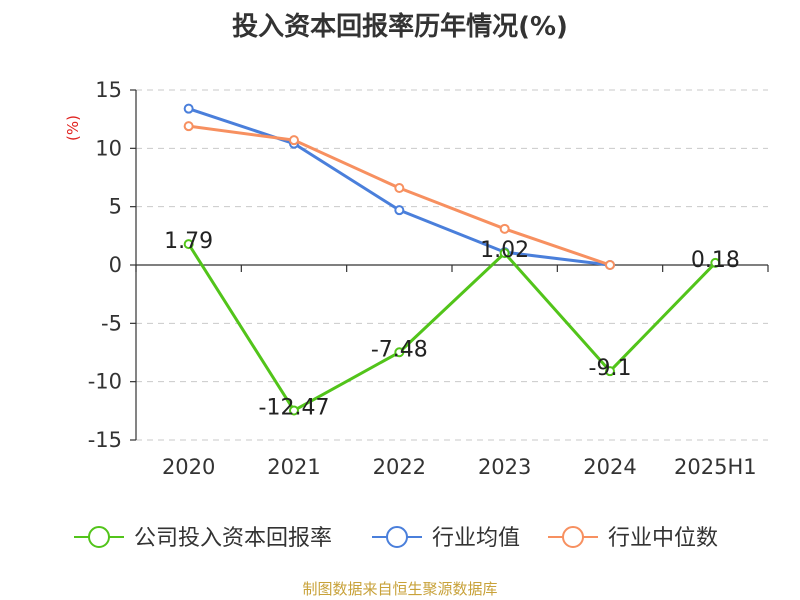 The image size is (800, 600). Describe the element at coordinates (188, 467) in the screenshot. I see `x-tick-label: 2020` at that location.